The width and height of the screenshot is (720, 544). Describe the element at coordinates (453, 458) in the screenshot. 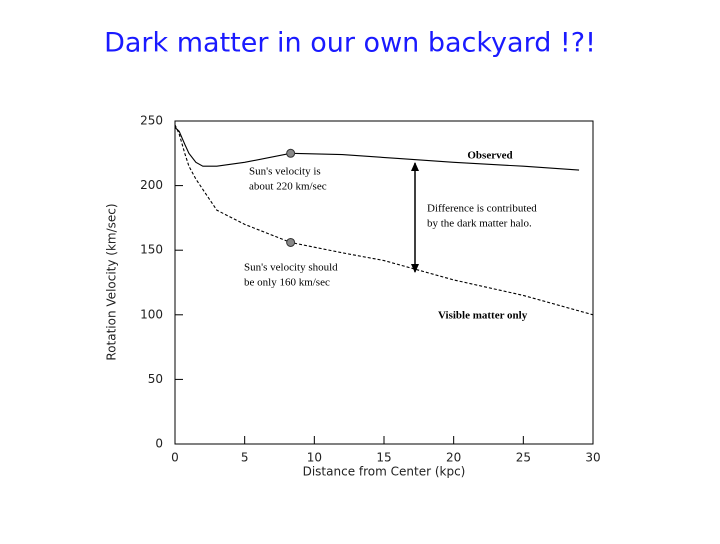

I see `x-tick-label: 20` at that location.